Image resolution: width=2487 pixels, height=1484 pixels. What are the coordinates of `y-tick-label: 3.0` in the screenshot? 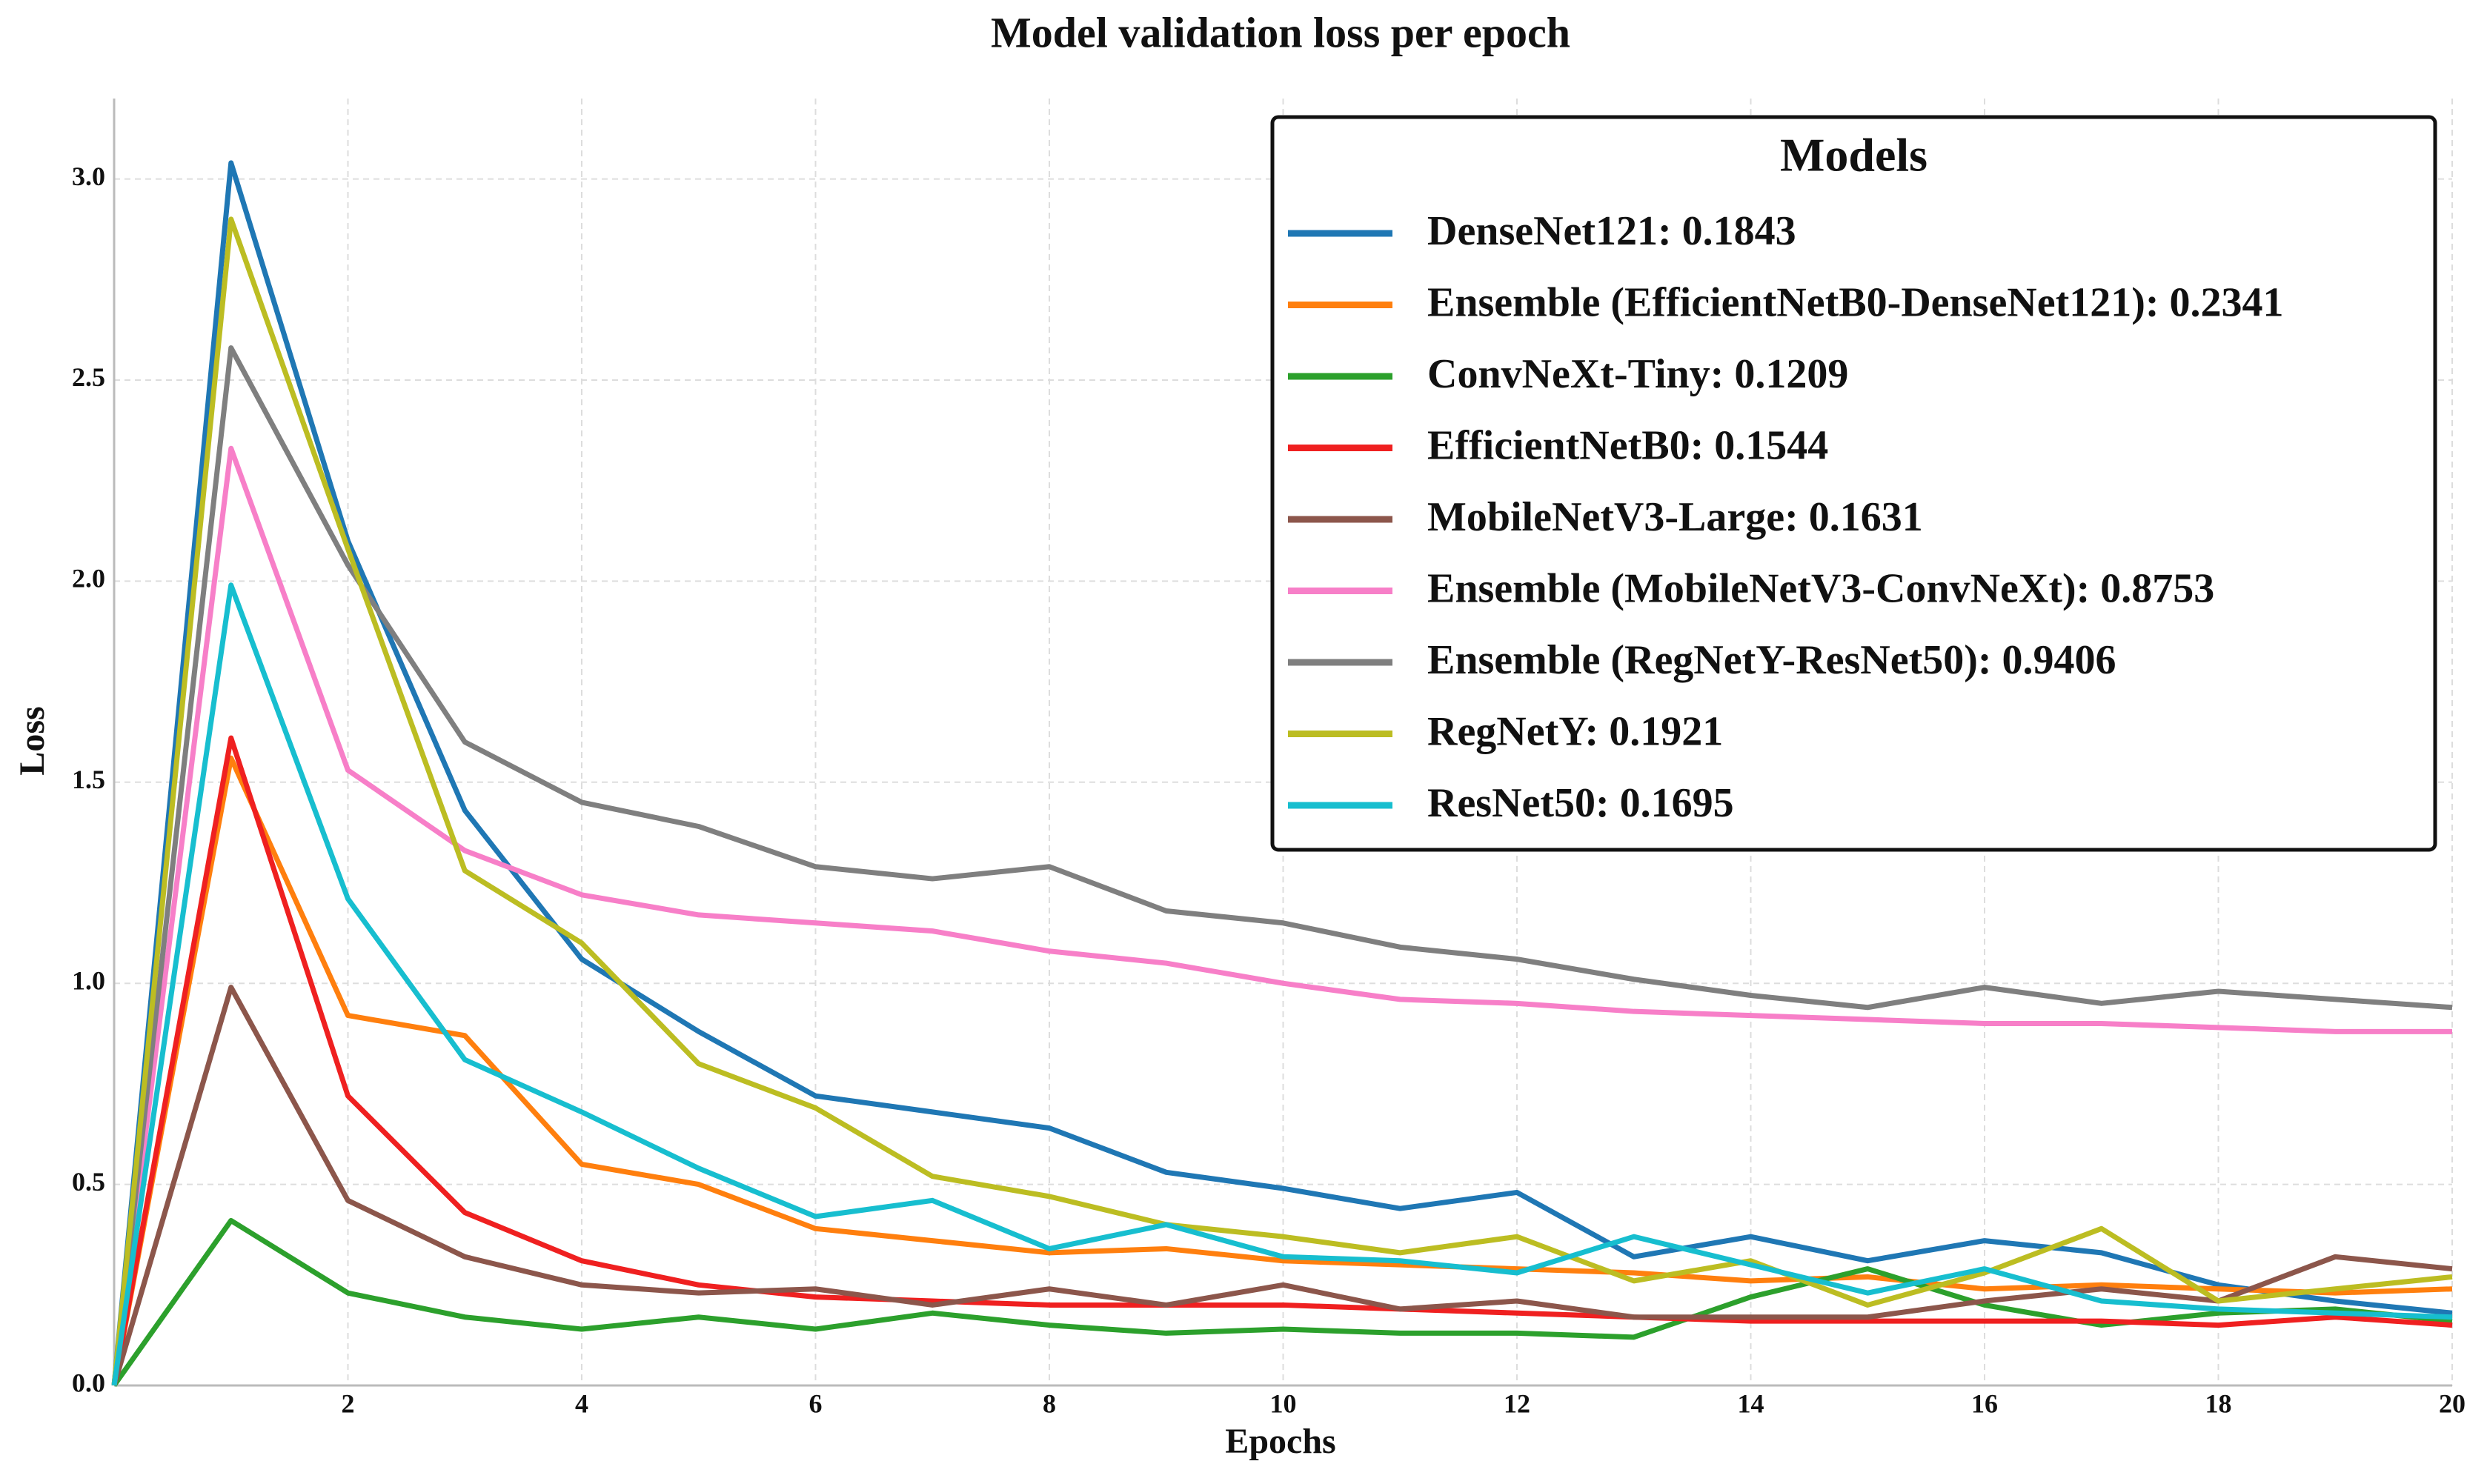 It's located at (88, 176).